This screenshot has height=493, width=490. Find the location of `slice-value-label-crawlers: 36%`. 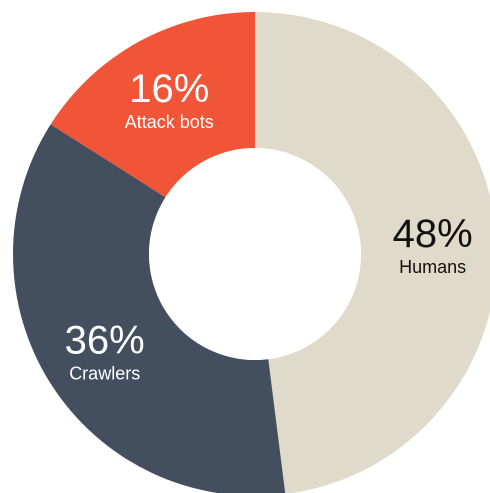

slice-value-label-crawlers: 36% is located at coordinates (105, 340).